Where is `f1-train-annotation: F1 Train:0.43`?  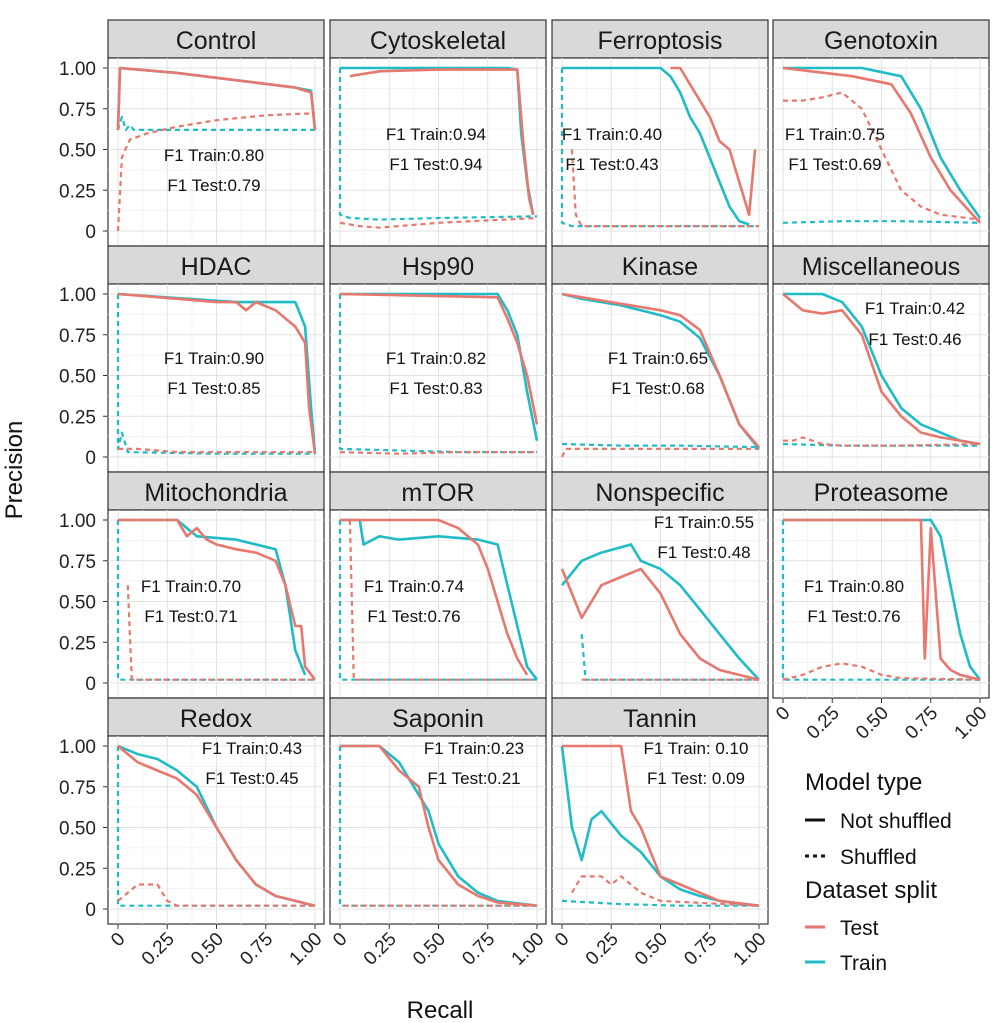
f1-train-annotation: F1 Train:0.43 is located at coordinates (252, 748).